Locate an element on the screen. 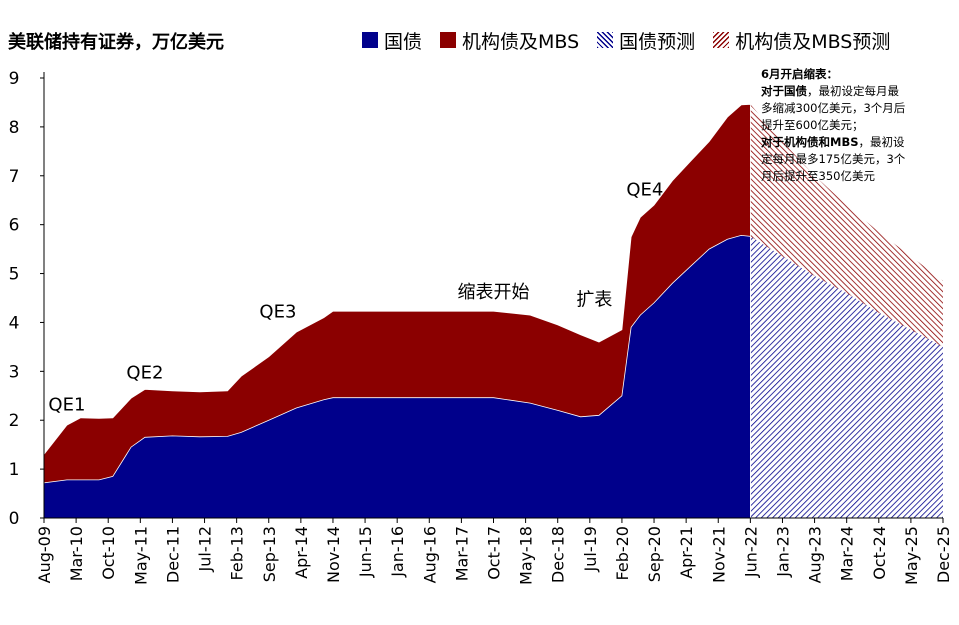 This screenshot has height=625, width=959. x-tick-label: Mar-10 is located at coordinates (76, 553).